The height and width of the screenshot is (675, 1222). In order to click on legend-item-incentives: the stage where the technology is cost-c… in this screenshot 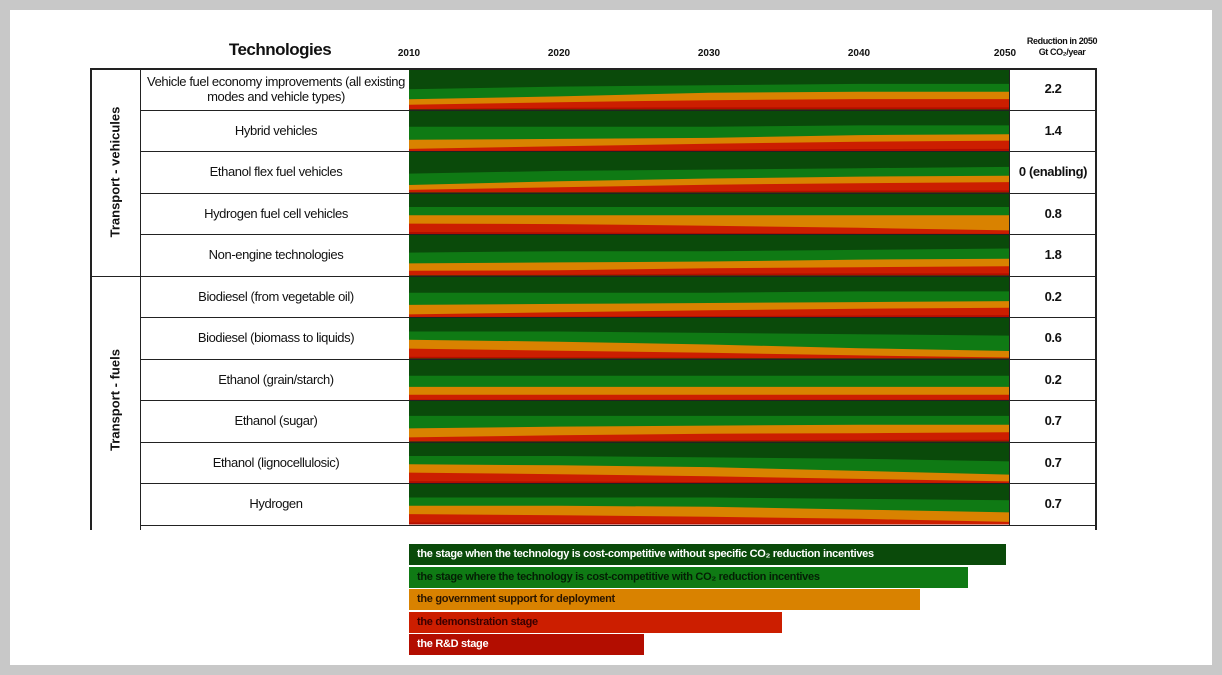, I will do `click(688, 577)`.